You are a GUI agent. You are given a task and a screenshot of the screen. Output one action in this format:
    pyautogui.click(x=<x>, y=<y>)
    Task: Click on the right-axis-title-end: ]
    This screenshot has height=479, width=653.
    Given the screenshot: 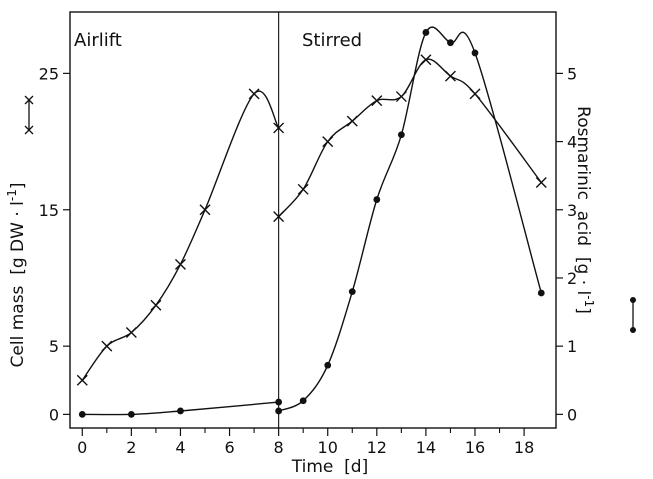 What is the action you would take?
    pyautogui.click(x=583, y=310)
    